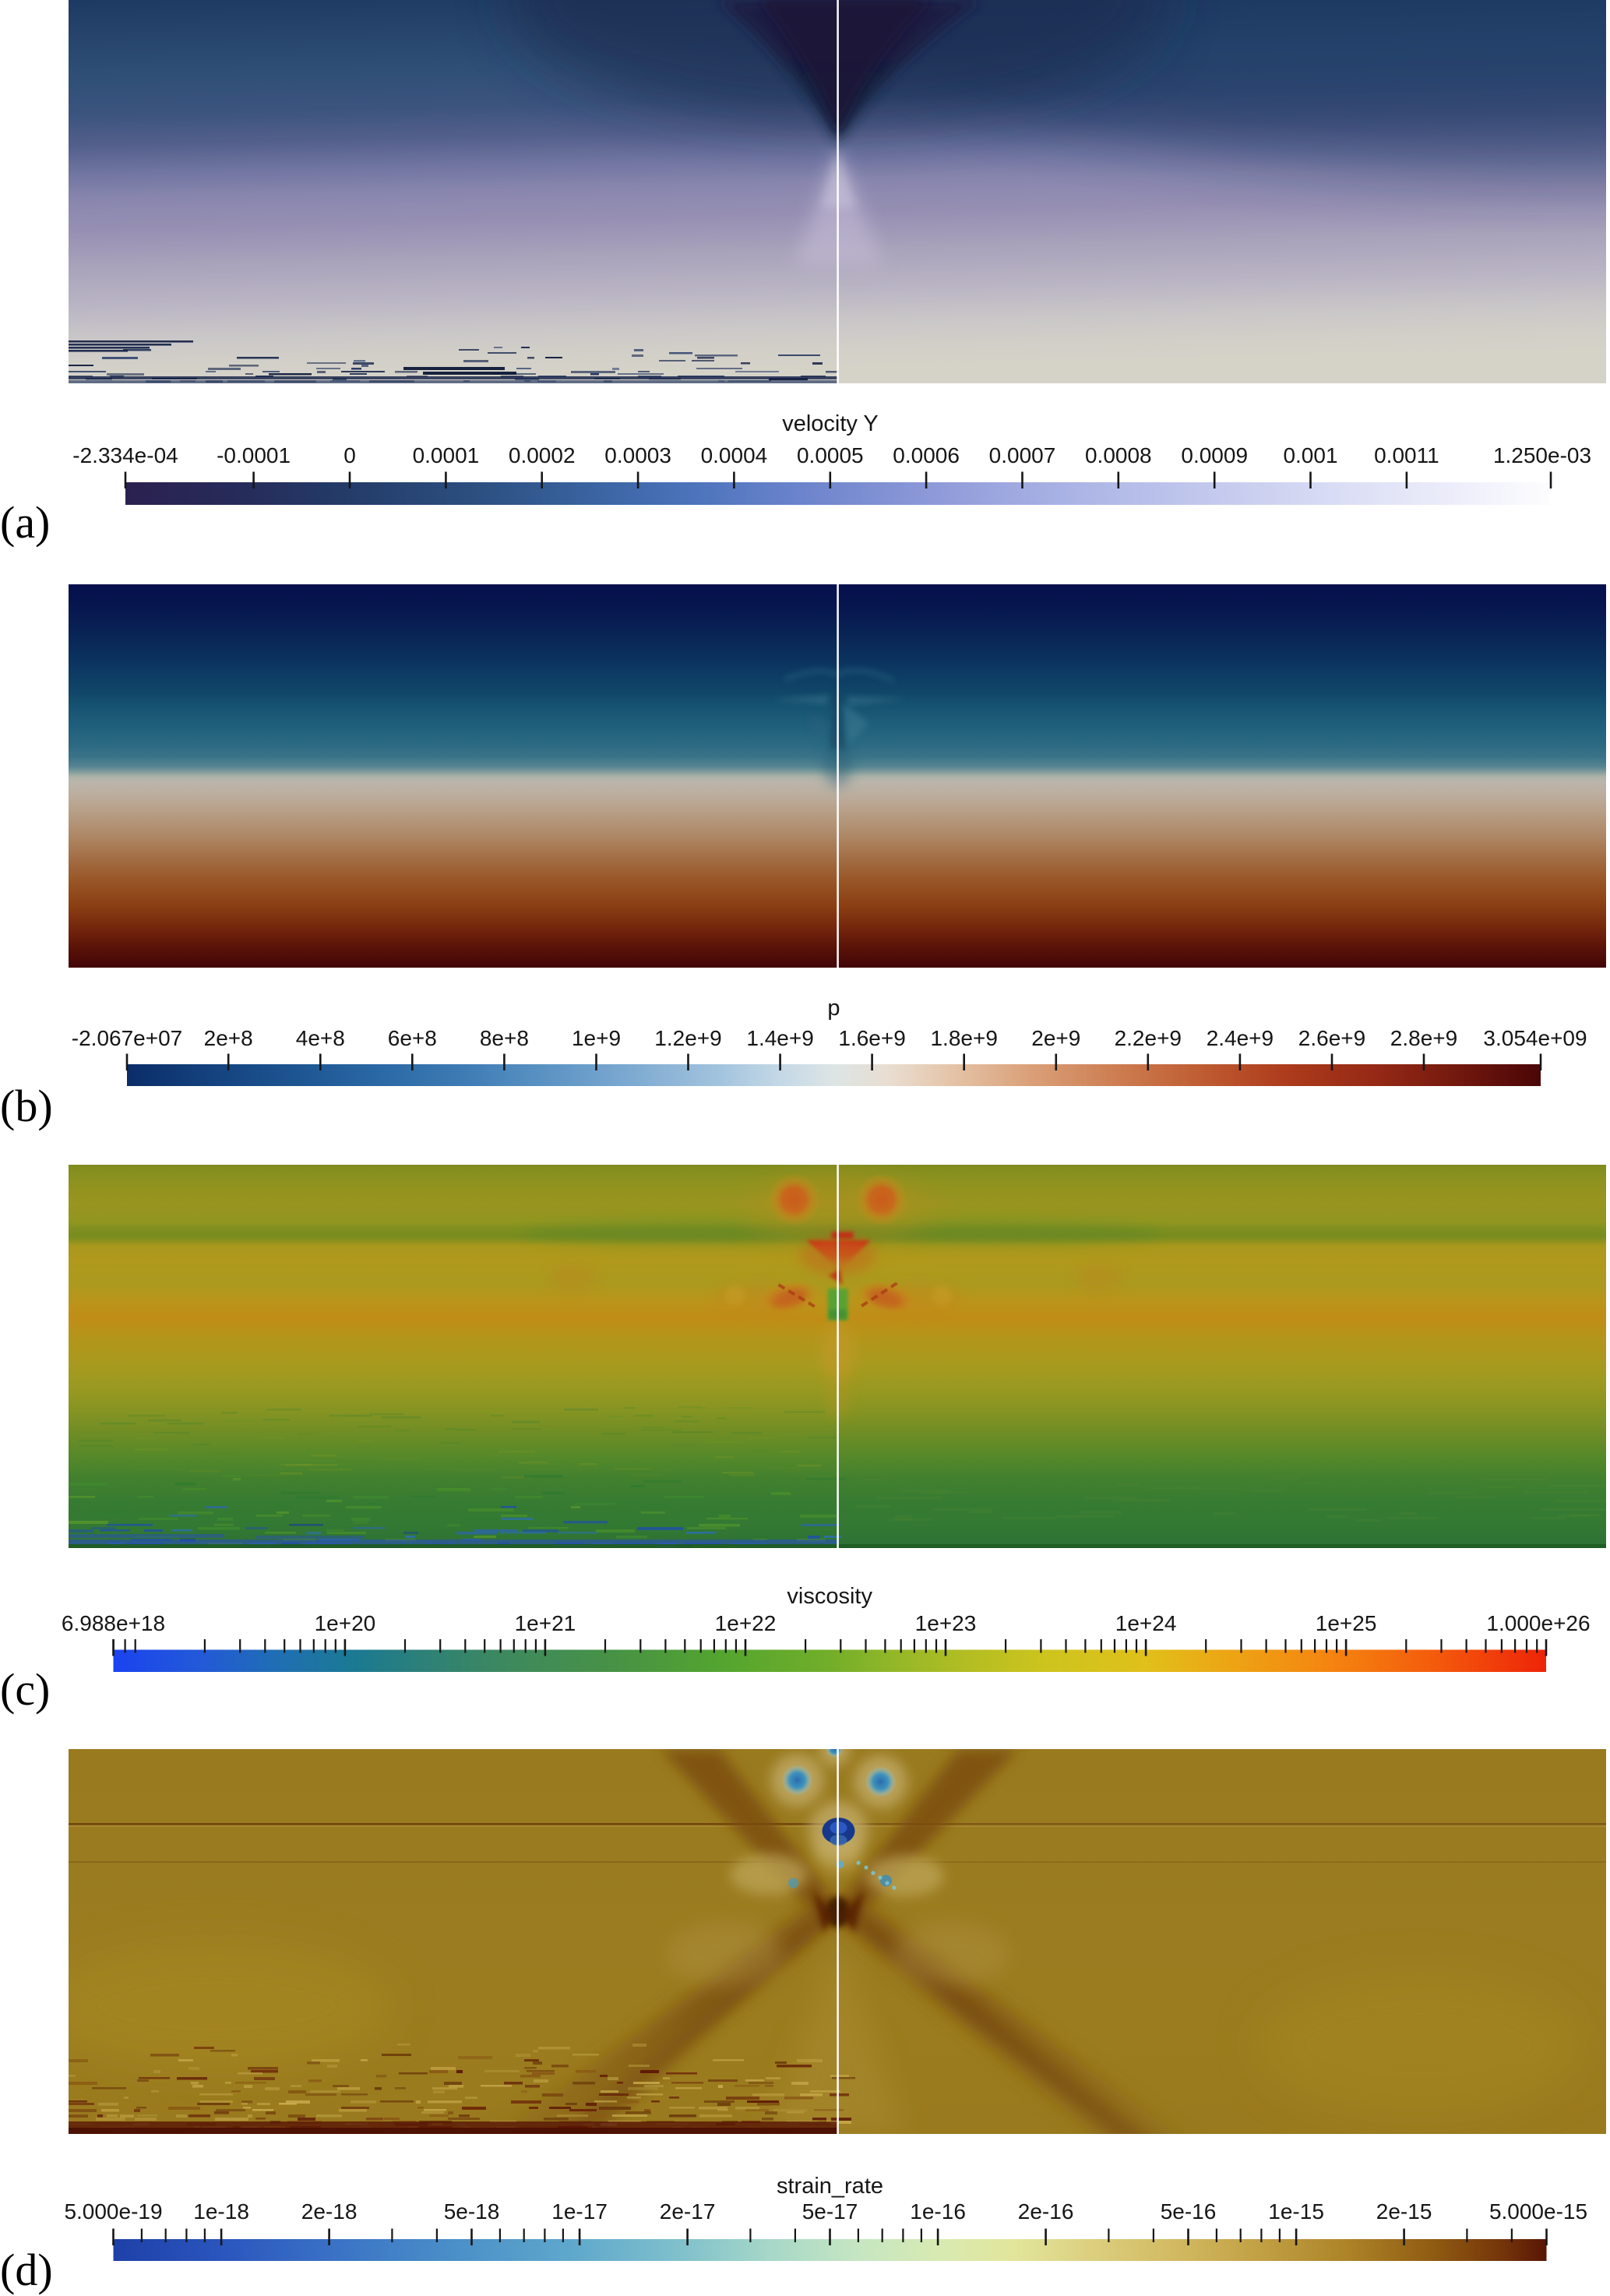 The image size is (1610, 2296). Describe the element at coordinates (938, 2211) in the screenshot. I see `svg-text: 1e-16` at that location.